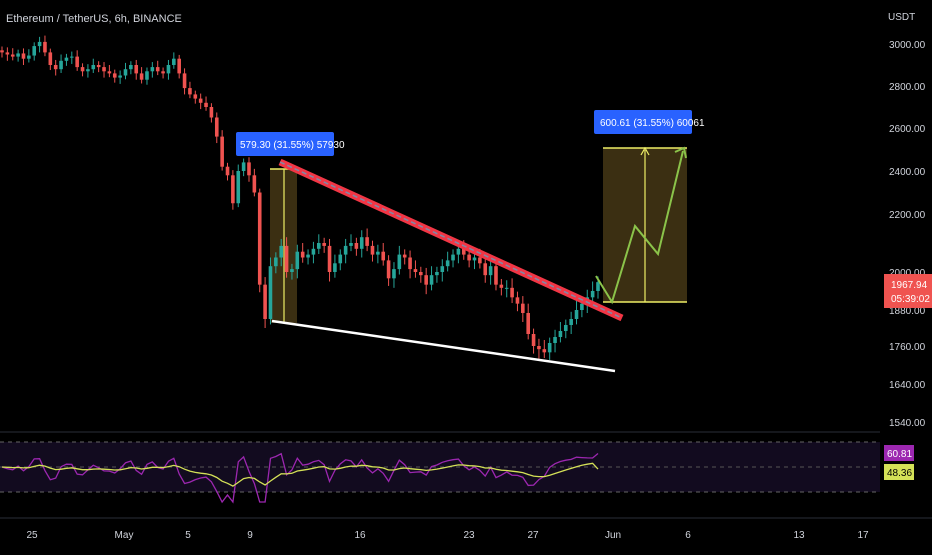 The image size is (932, 555). Describe the element at coordinates (907, 215) in the screenshot. I see `price-tick: 2200.00` at that location.